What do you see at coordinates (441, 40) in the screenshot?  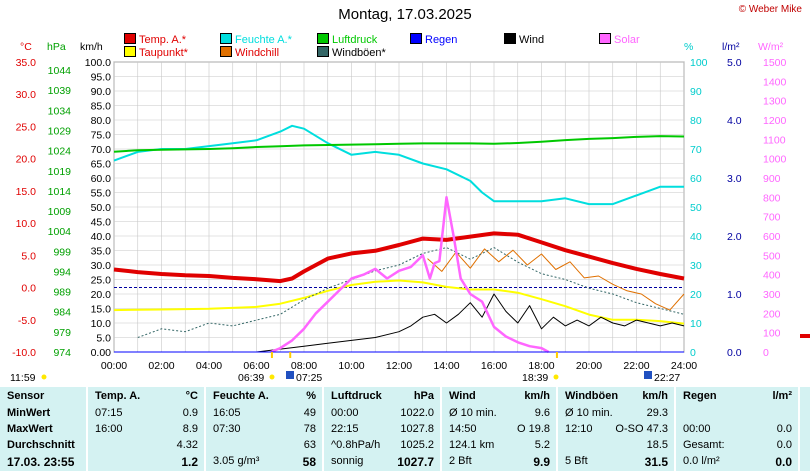 I see `legend-label: Regen` at bounding box center [441, 40].